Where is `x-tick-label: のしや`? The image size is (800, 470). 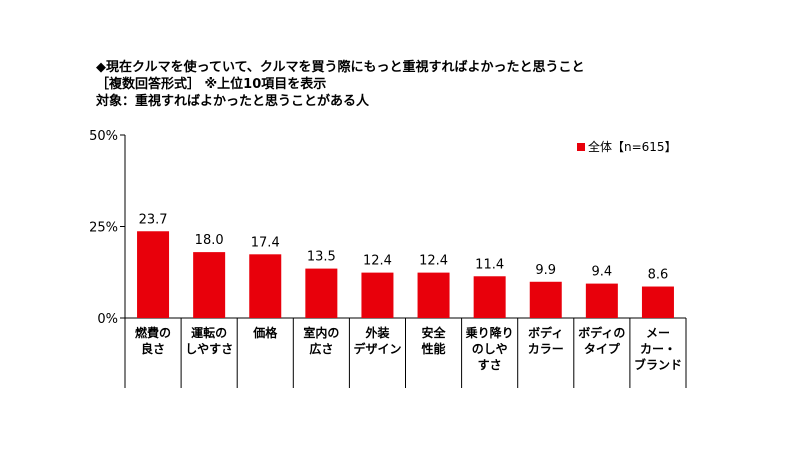
x-tick-label: のしや is located at coordinates (490, 349).